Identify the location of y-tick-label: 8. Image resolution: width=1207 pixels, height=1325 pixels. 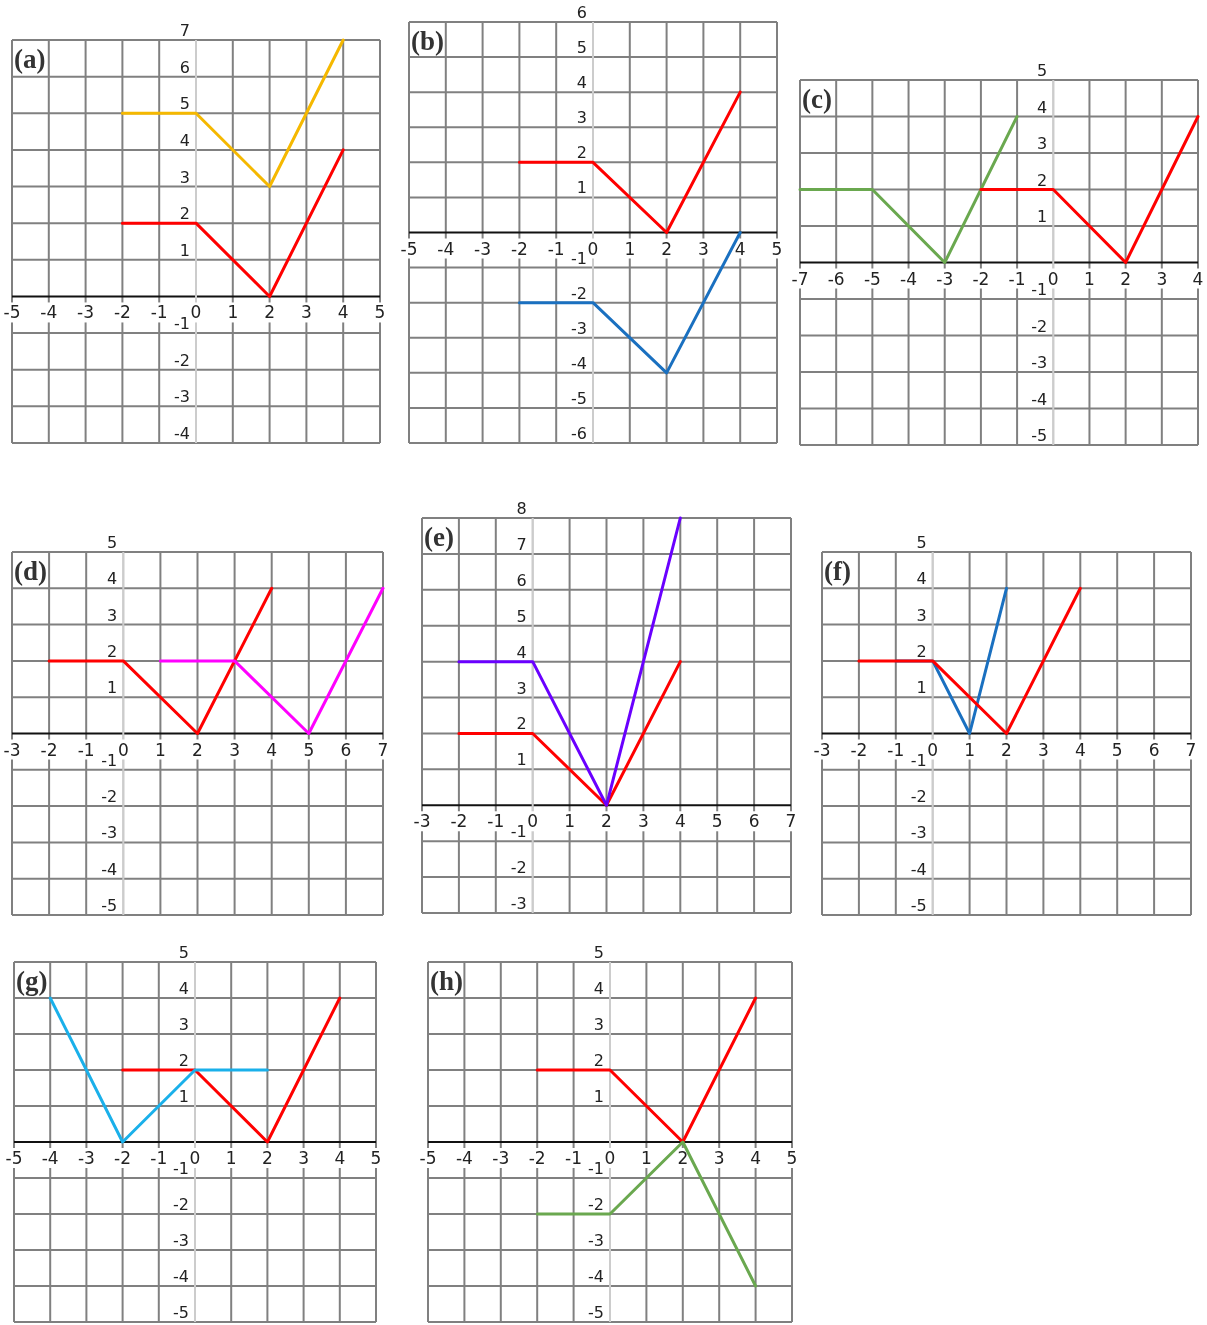
(521, 508).